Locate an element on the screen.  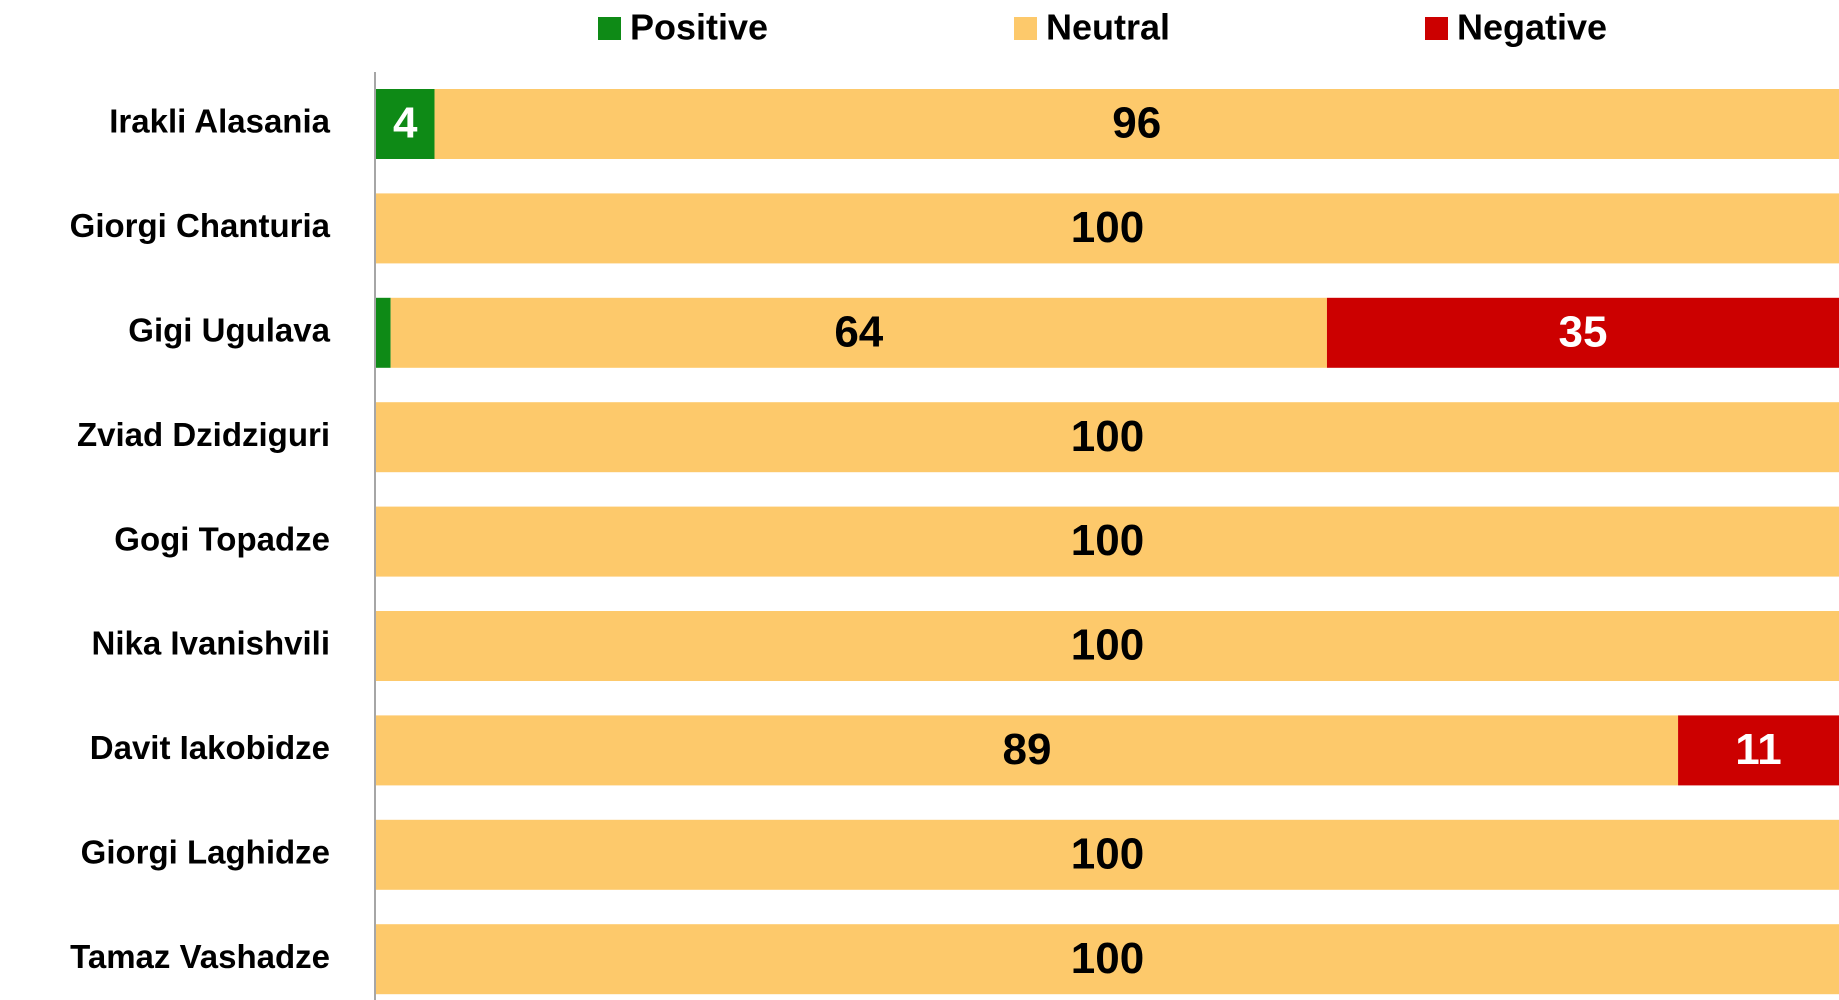
value-label: 96 is located at coordinates (1136, 123).